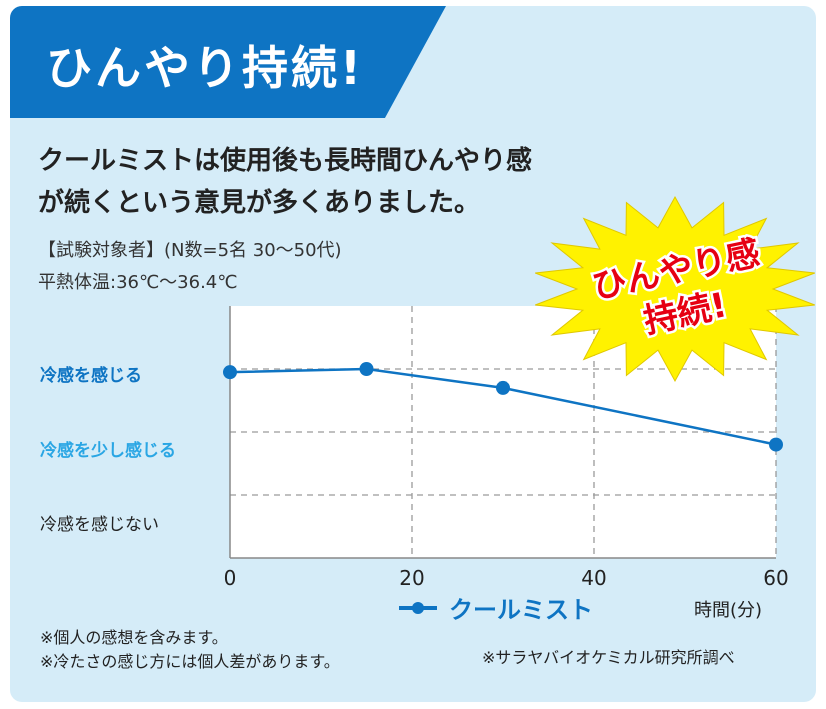 The image size is (826, 709). I want to click on lead-line-2: が続くという意見が多くありました。, so click(259, 203).